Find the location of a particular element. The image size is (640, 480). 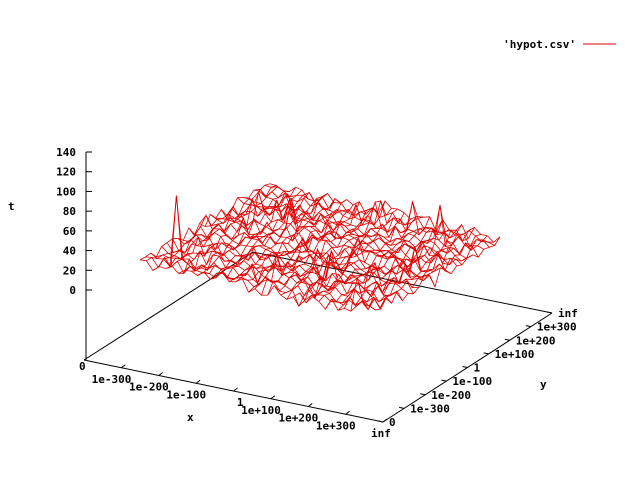

x-tick-label: 1e+200 is located at coordinates (299, 418).